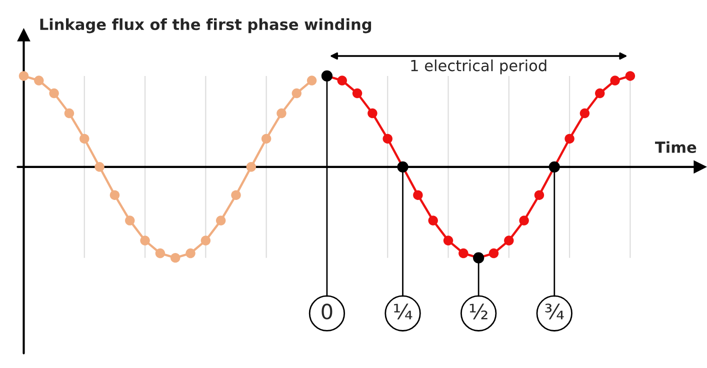  Describe the element at coordinates (554, 312) in the screenshot. I see `x-tick-label: ¾` at that location.